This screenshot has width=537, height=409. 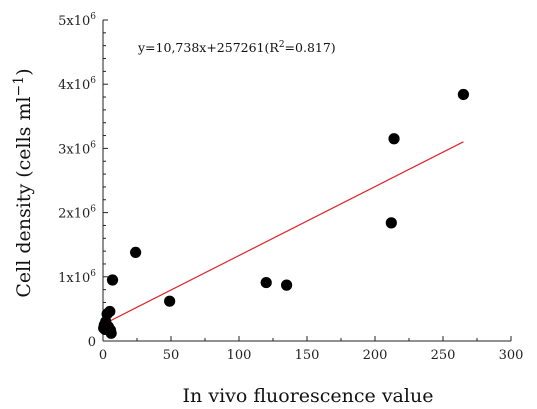 What do you see at coordinates (375, 355) in the screenshot?
I see `x-tick-label: 200` at bounding box center [375, 355].